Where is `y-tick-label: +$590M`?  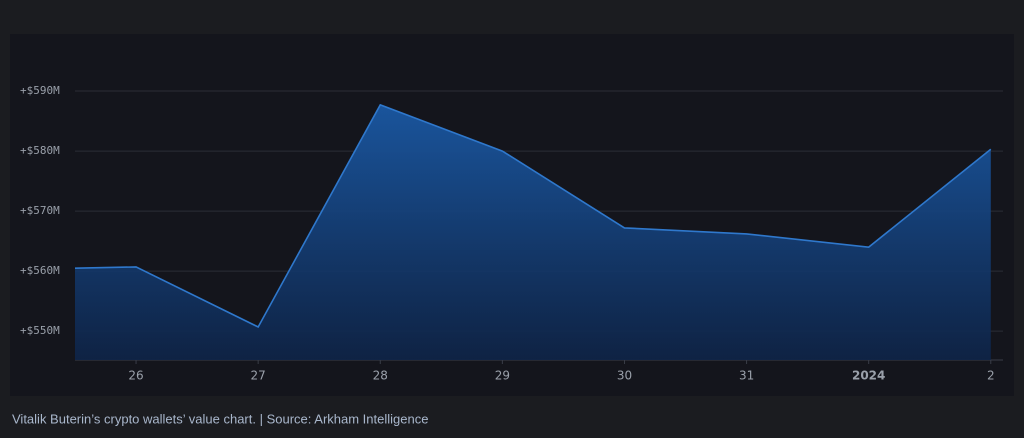 y-tick-label: +$590M is located at coordinates (40, 90).